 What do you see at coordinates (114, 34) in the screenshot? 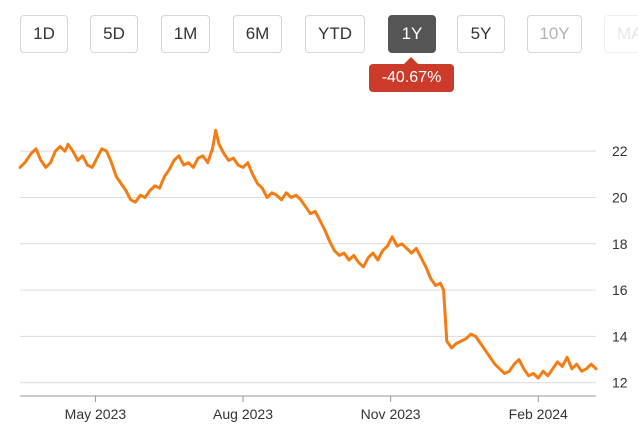
I see `range-button-5d: 5D` at bounding box center [114, 34].